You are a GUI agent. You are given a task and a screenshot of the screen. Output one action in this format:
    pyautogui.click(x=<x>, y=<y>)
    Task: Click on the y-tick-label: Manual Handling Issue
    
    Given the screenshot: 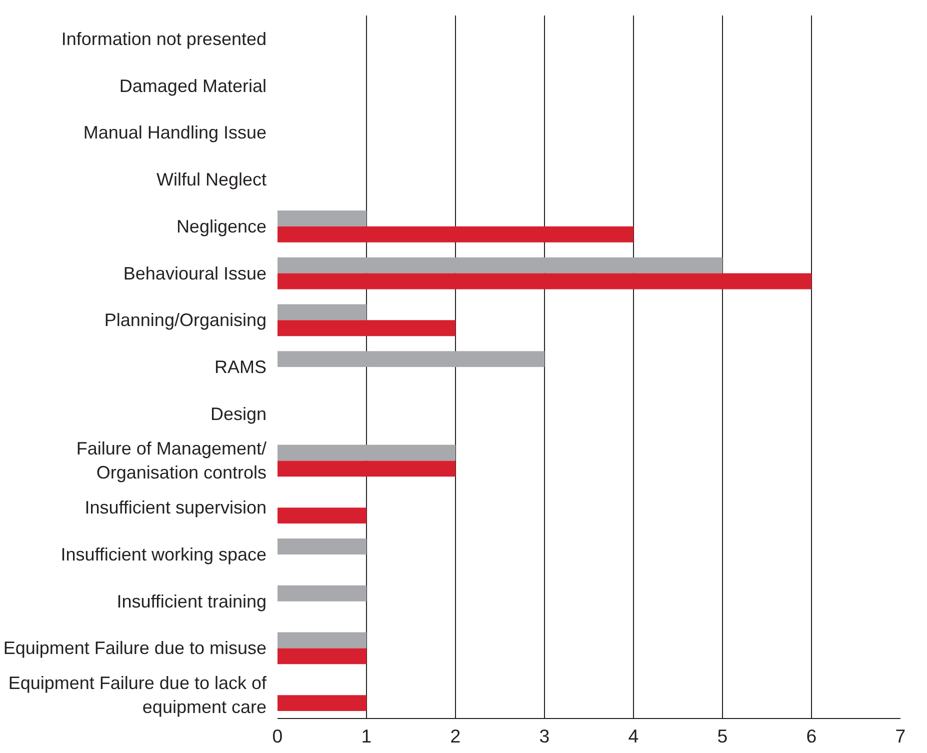 What is the action you would take?
    pyautogui.click(x=175, y=132)
    